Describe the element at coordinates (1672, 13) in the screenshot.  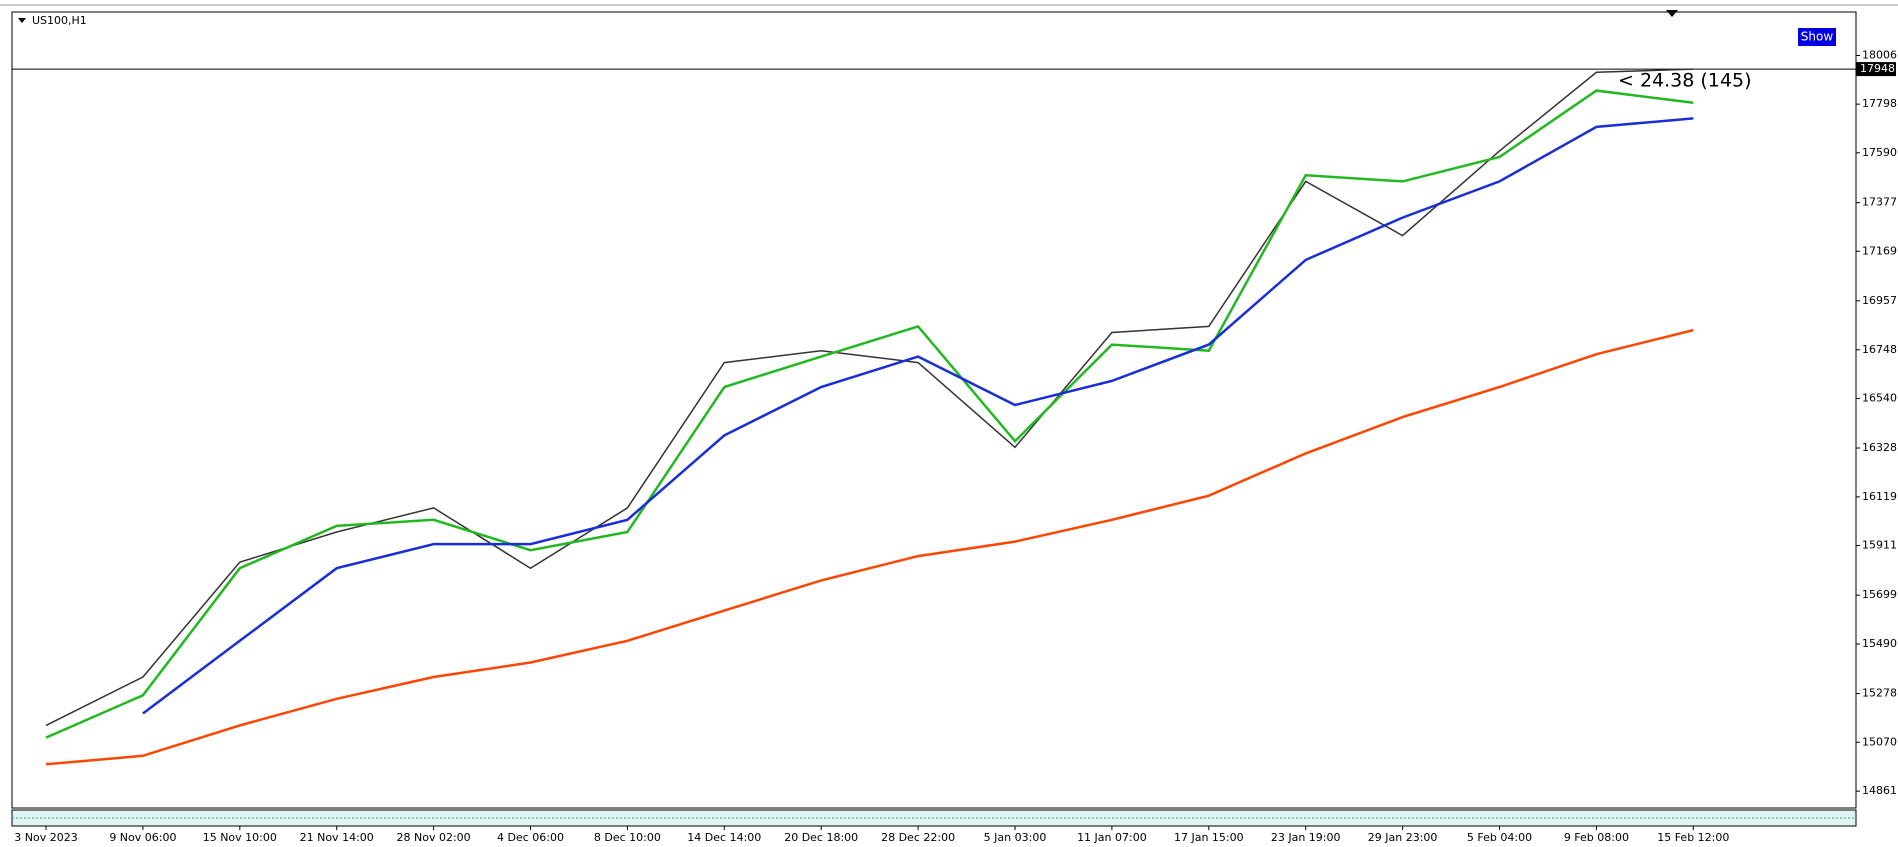
I see `shift-marker` at that location.